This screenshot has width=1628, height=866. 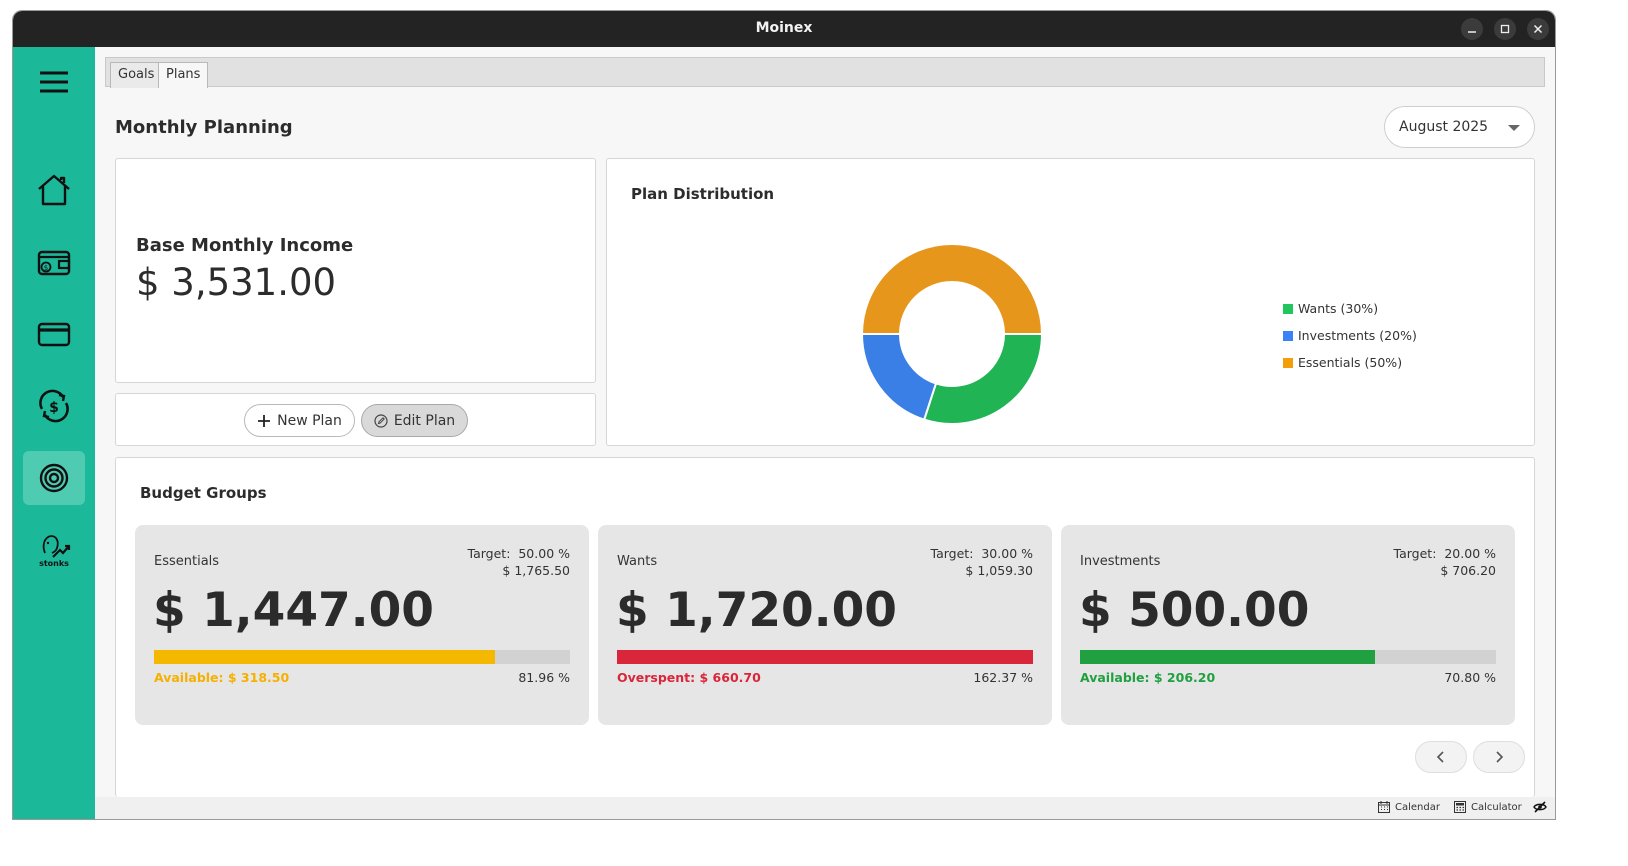 I want to click on plan-actions-card: New Plan Edit Plan, so click(x=355, y=419).